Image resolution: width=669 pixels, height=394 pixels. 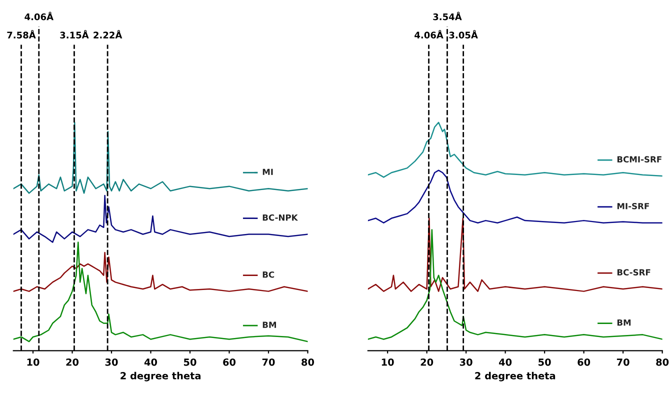 I want to click on ref-line-label: 3.15Å, so click(x=74, y=34).